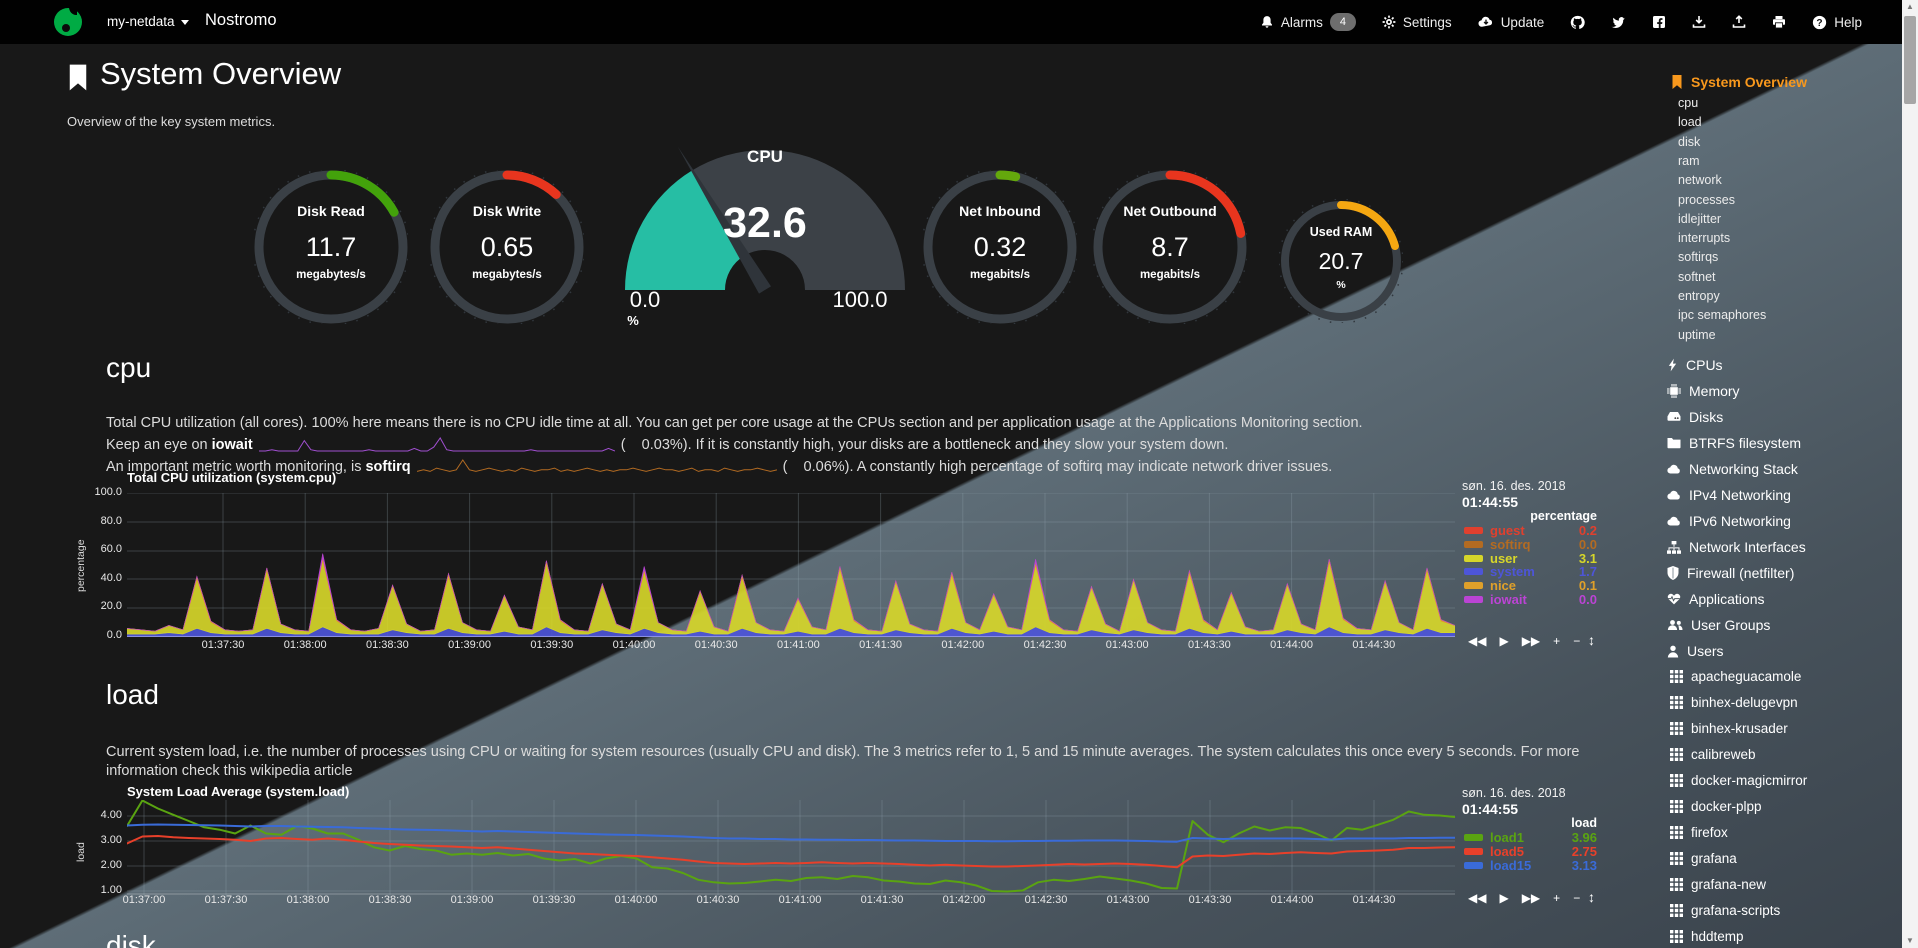 Image resolution: width=1918 pixels, height=948 pixels. What do you see at coordinates (1729, 521) in the screenshot?
I see `sidebar-item-ipv6-networking: IPv6 Networking` at bounding box center [1729, 521].